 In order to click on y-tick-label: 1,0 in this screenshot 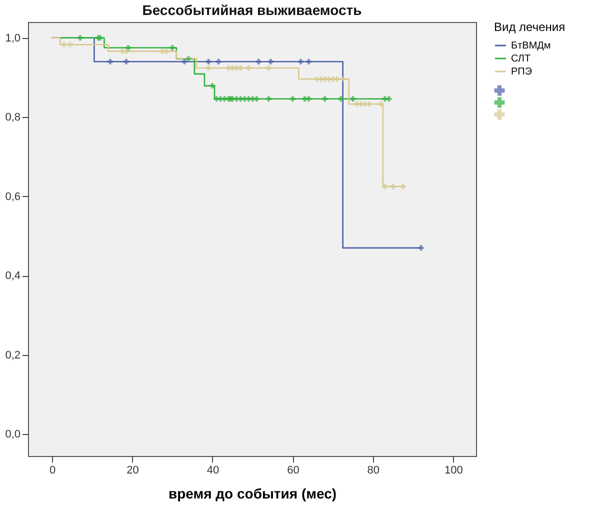, I will do `click(12, 38)`.